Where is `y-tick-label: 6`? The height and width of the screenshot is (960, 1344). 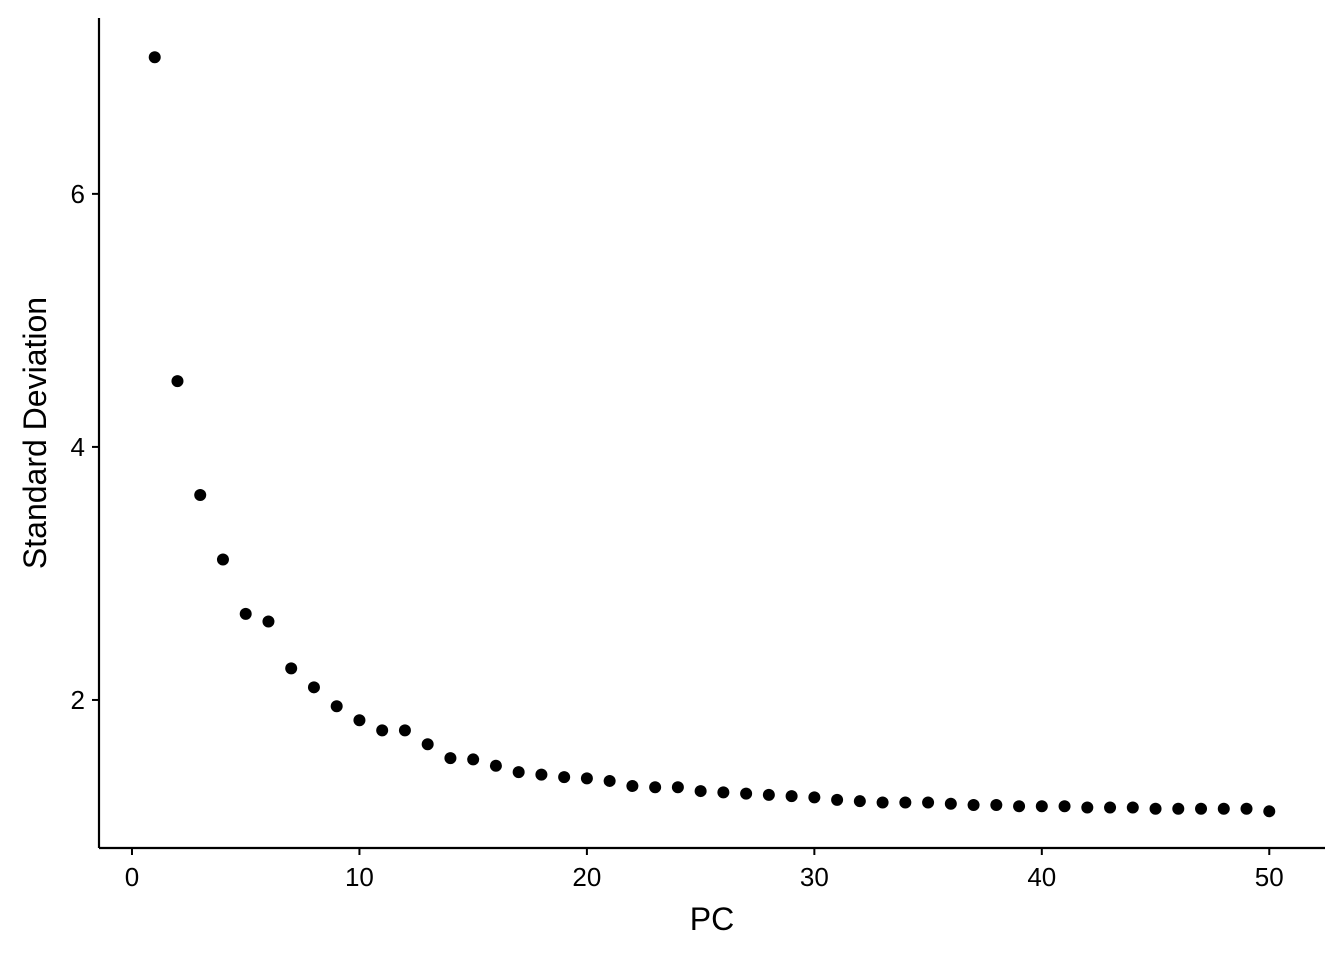 y-tick-label: 6 is located at coordinates (78, 194).